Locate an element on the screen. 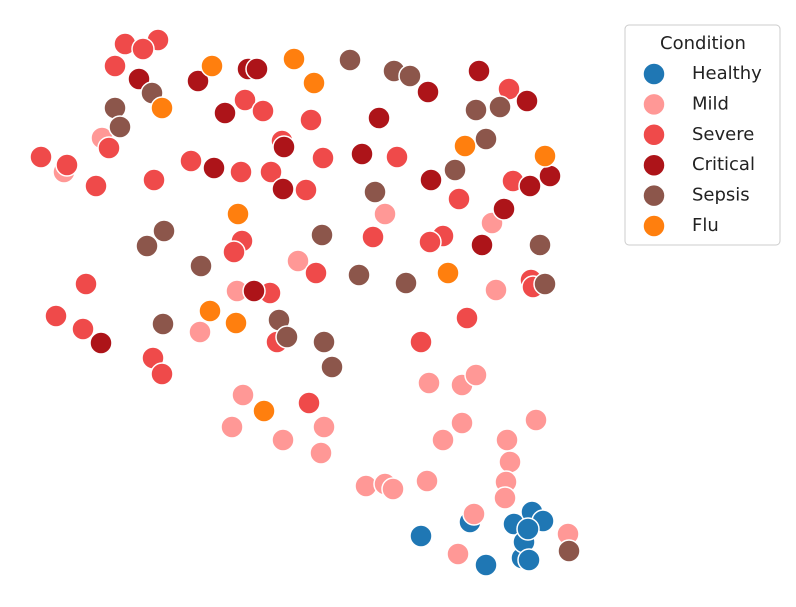 The width and height of the screenshot is (796, 607). legend: Healthy Mild Severe Critical Sepsis Flu is located at coordinates (702, 150).